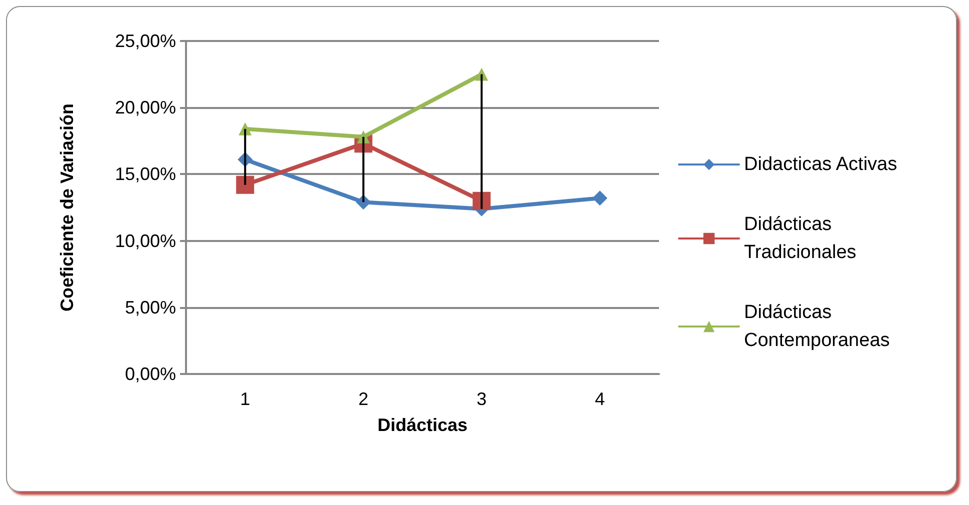  Describe the element at coordinates (363, 399) in the screenshot. I see `x-tick-label: 2` at that location.